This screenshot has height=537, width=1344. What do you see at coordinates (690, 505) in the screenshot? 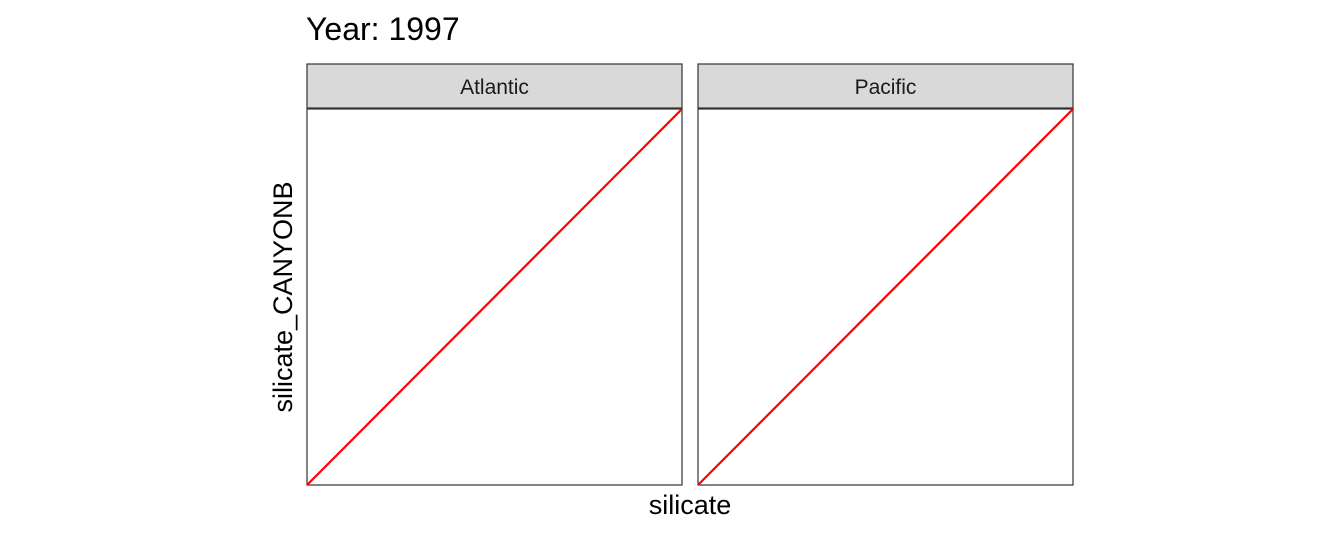
I see `x-axis-title: silicate` at bounding box center [690, 505].